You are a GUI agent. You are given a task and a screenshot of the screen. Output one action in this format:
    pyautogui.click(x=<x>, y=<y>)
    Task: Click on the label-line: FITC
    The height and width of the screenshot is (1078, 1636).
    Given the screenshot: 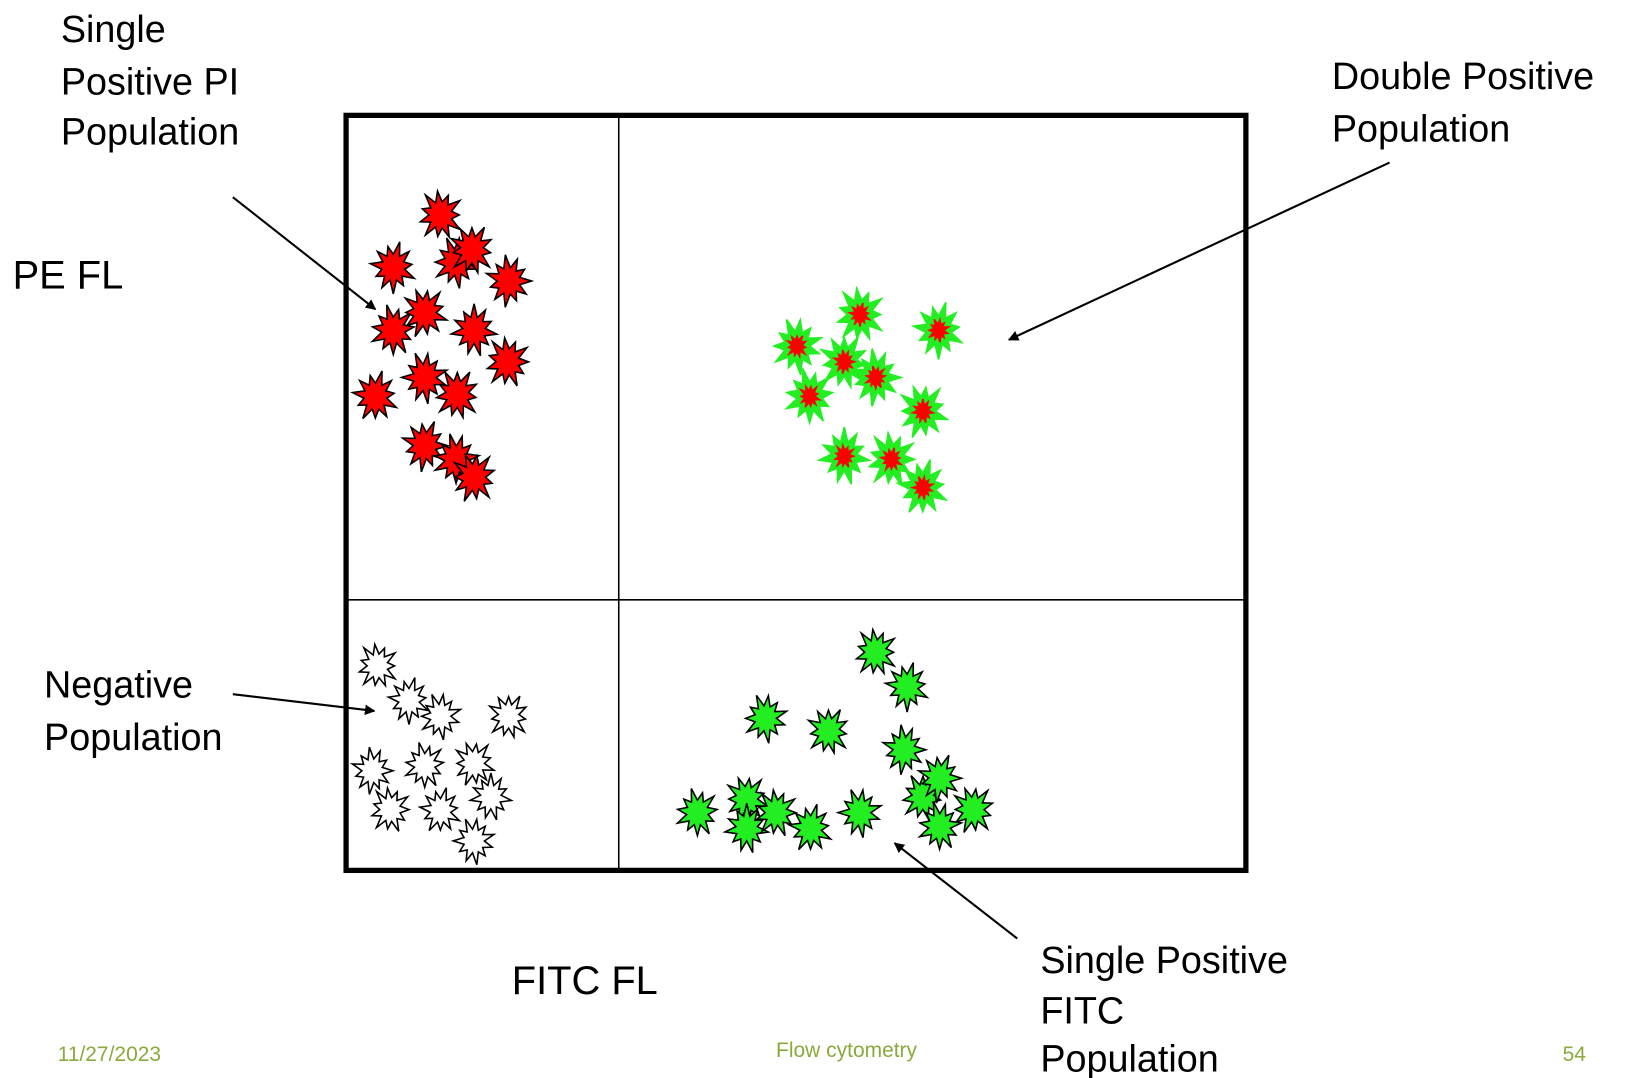 What is the action you would take?
    pyautogui.click(x=1082, y=1010)
    